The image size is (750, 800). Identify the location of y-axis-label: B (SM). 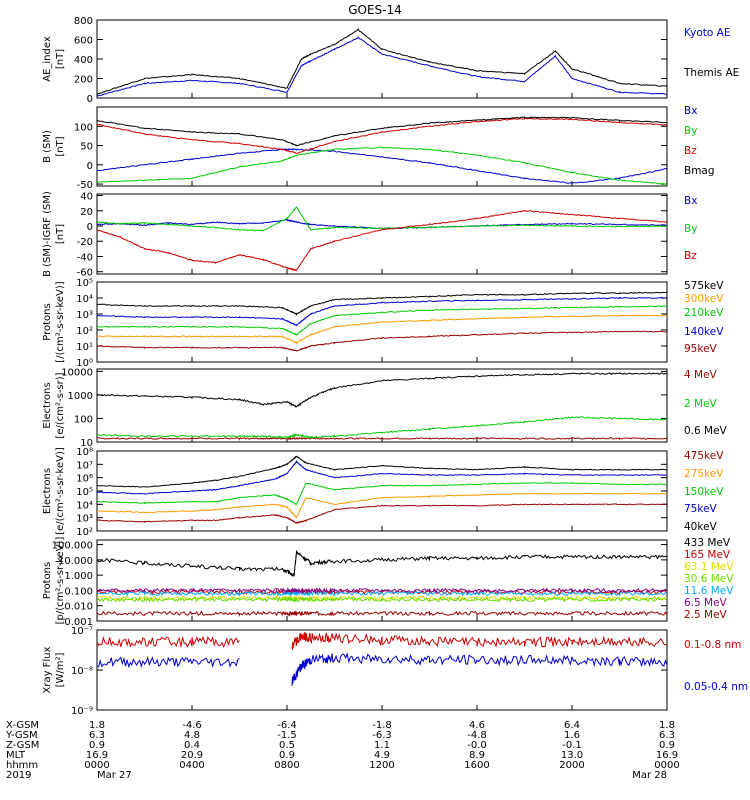
(47, 146).